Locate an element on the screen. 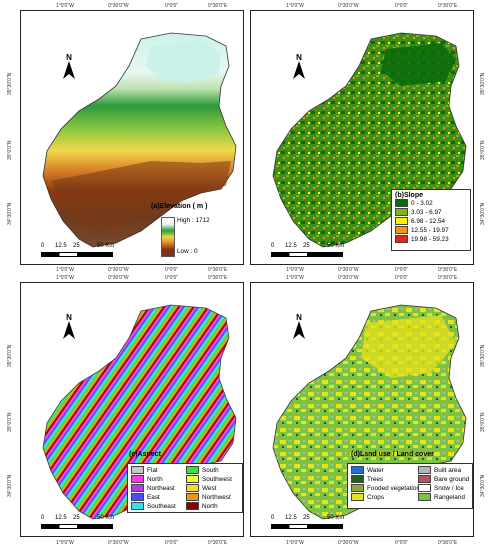 This screenshot has width=494, height=550. legend-title: (a)Elevation ( m ) is located at coordinates (179, 206).